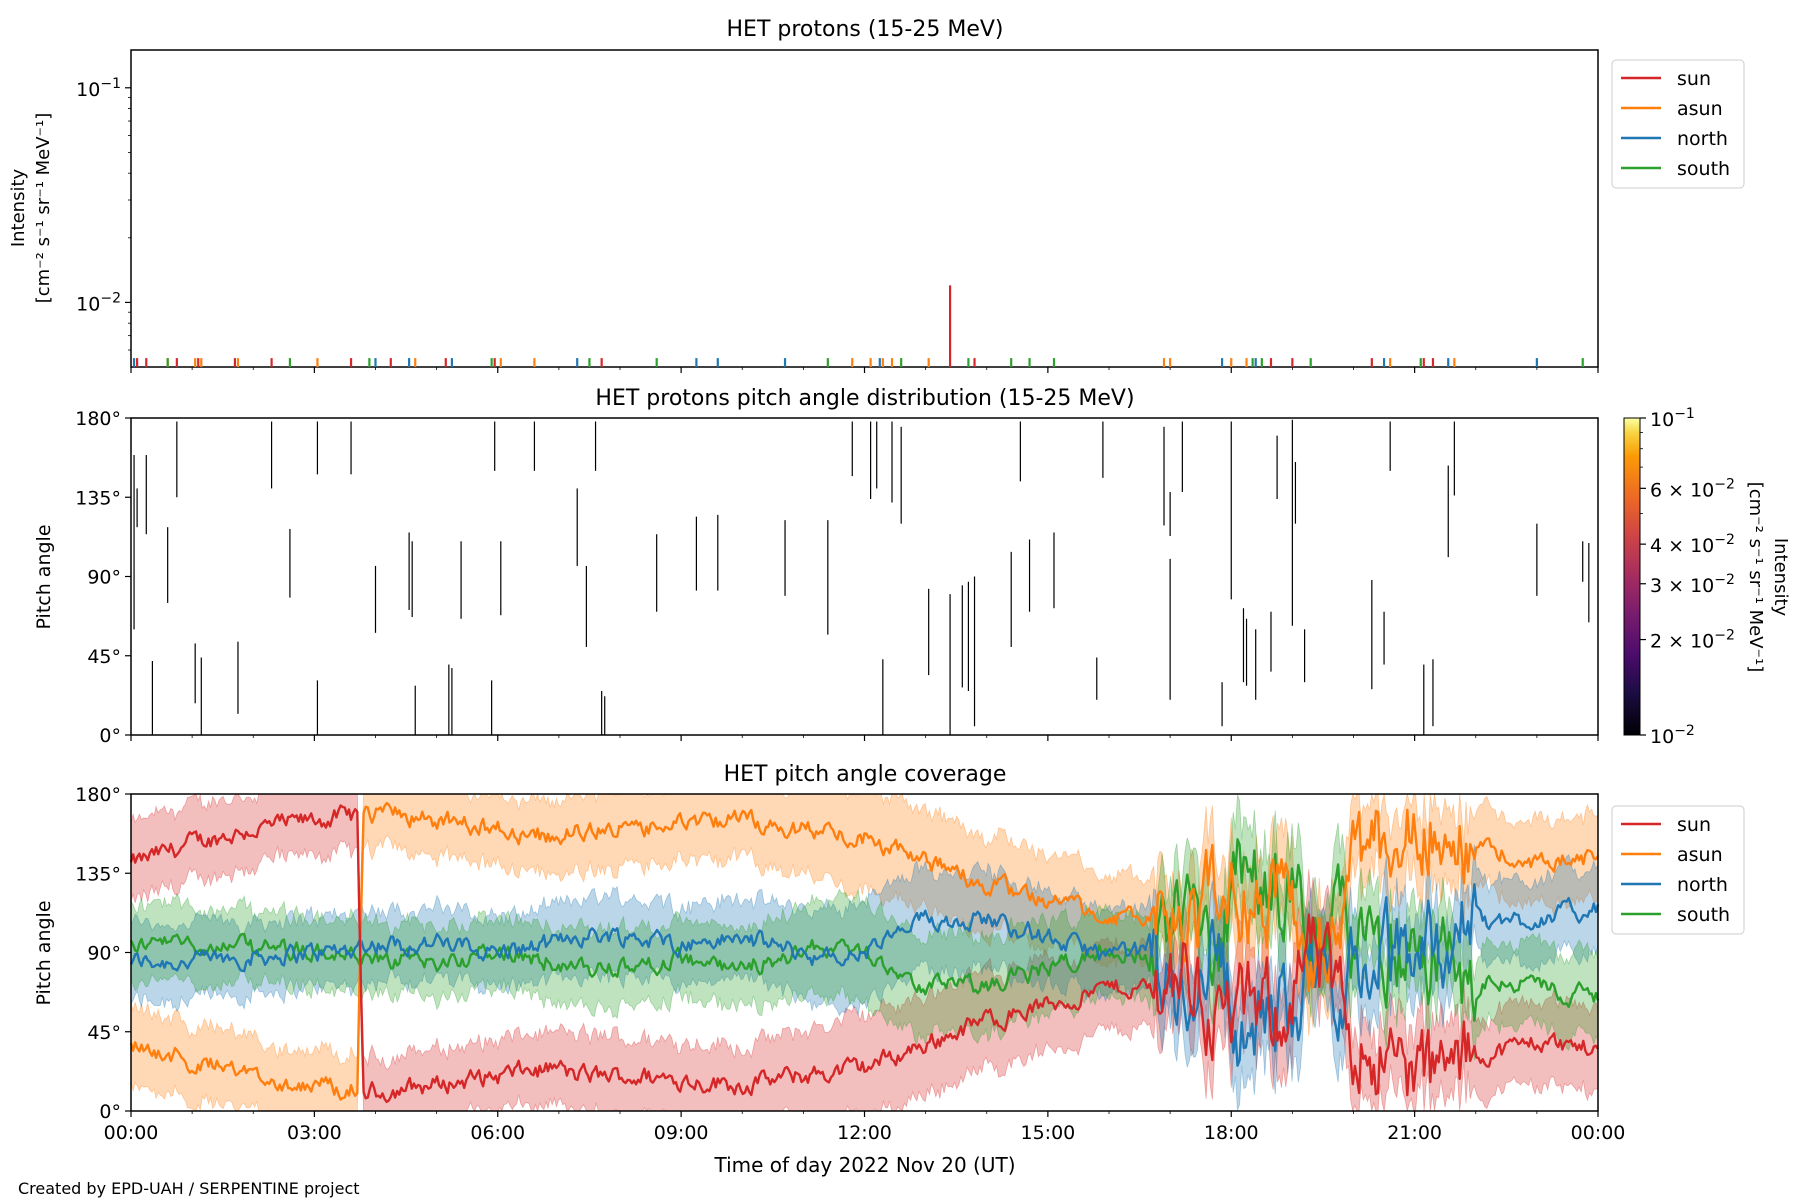 The image size is (1800, 1200). What do you see at coordinates (103, 213) in the screenshot?
I see `panel1-yticks: 10⁻² 10⁻¹` at bounding box center [103, 213].